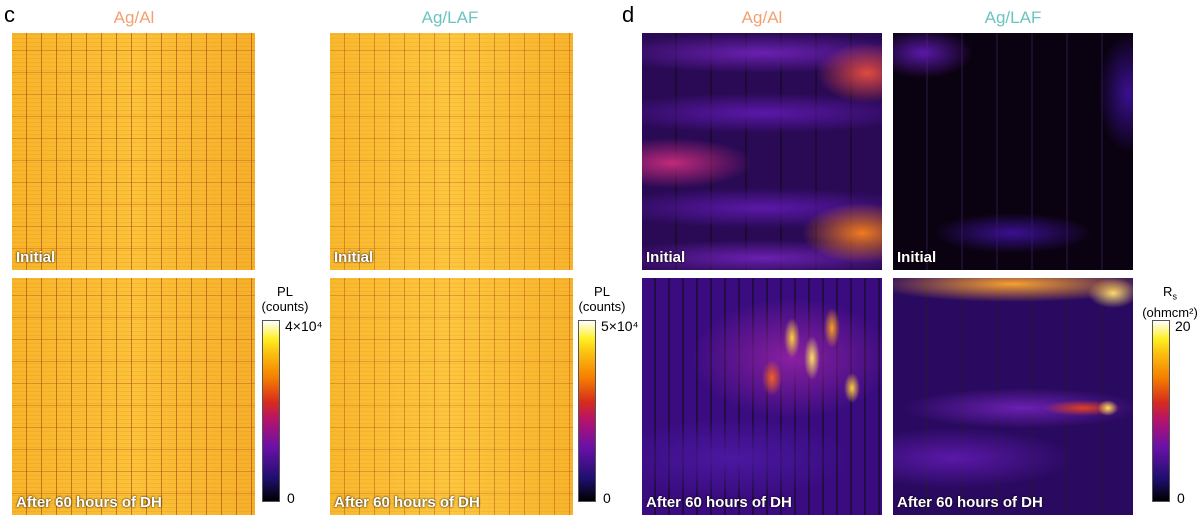  What do you see at coordinates (271, 411) in the screenshot?
I see `colorbar-pl-ag-al` at bounding box center [271, 411].